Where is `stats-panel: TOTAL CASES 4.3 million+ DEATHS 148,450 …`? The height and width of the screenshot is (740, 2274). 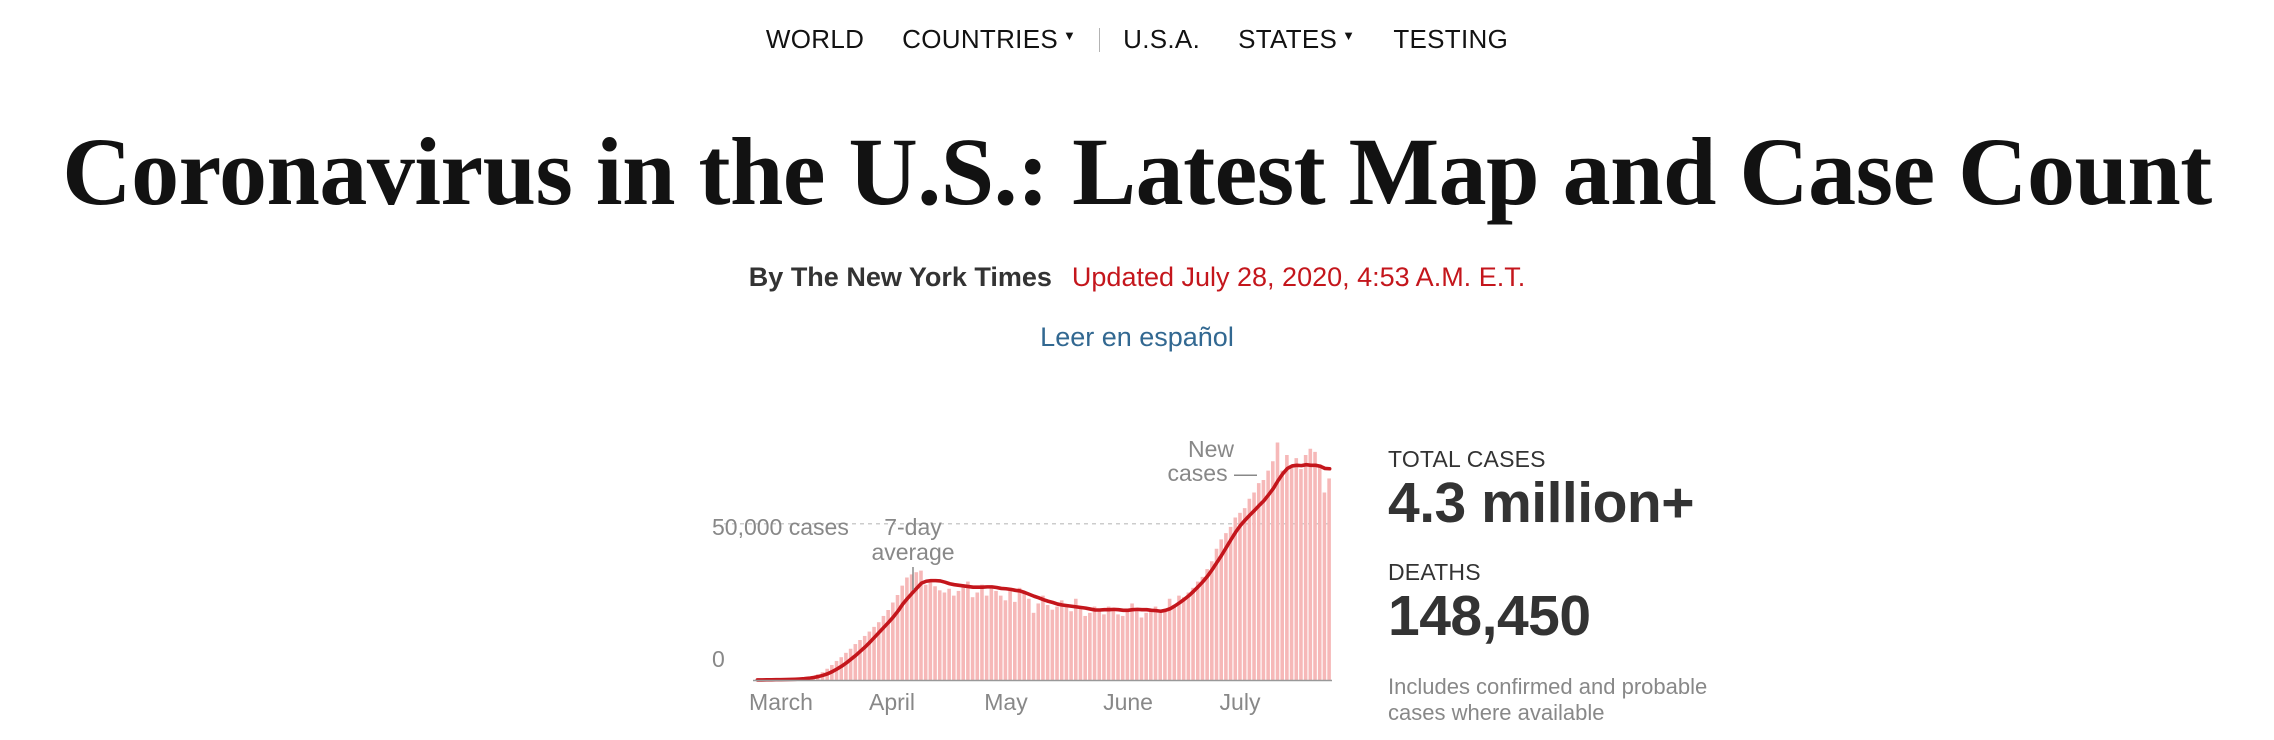
stats-panel: TOTAL CASES 4.3 million+ DEATHS 148,450 … is located at coordinates (1568, 586).